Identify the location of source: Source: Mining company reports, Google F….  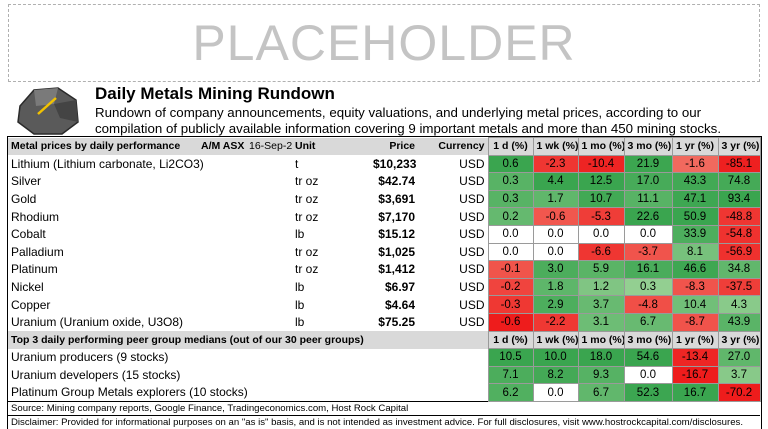
(384, 408).